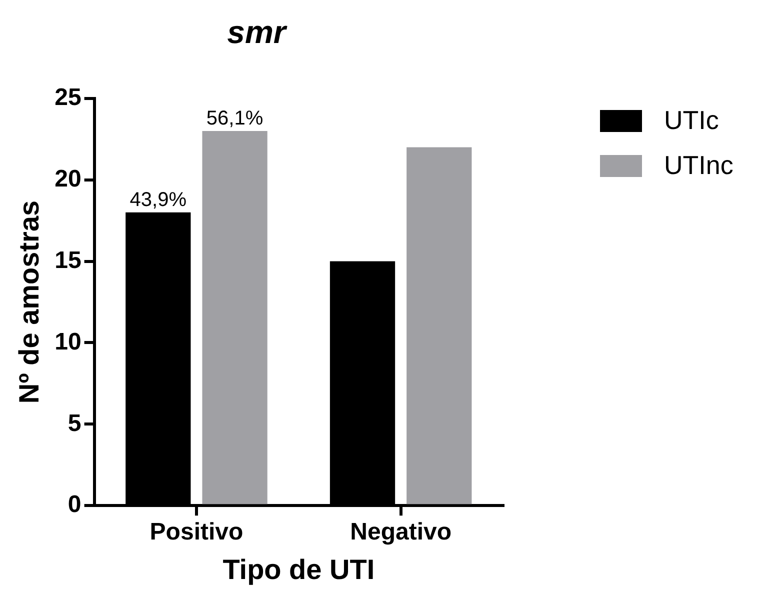  What do you see at coordinates (699, 165) in the screenshot?
I see `legend-label: UTInc` at bounding box center [699, 165].